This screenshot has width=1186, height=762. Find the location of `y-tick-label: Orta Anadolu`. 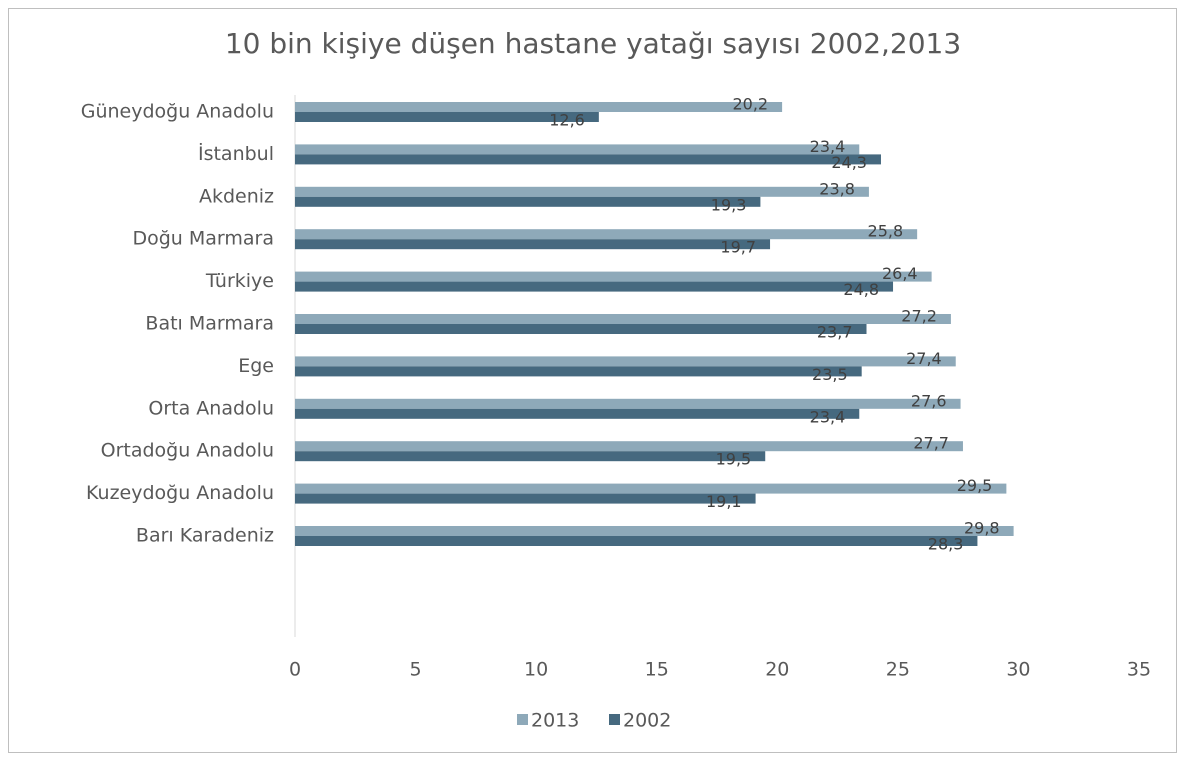

y-tick-label: Orta Anadolu is located at coordinates (211, 408).